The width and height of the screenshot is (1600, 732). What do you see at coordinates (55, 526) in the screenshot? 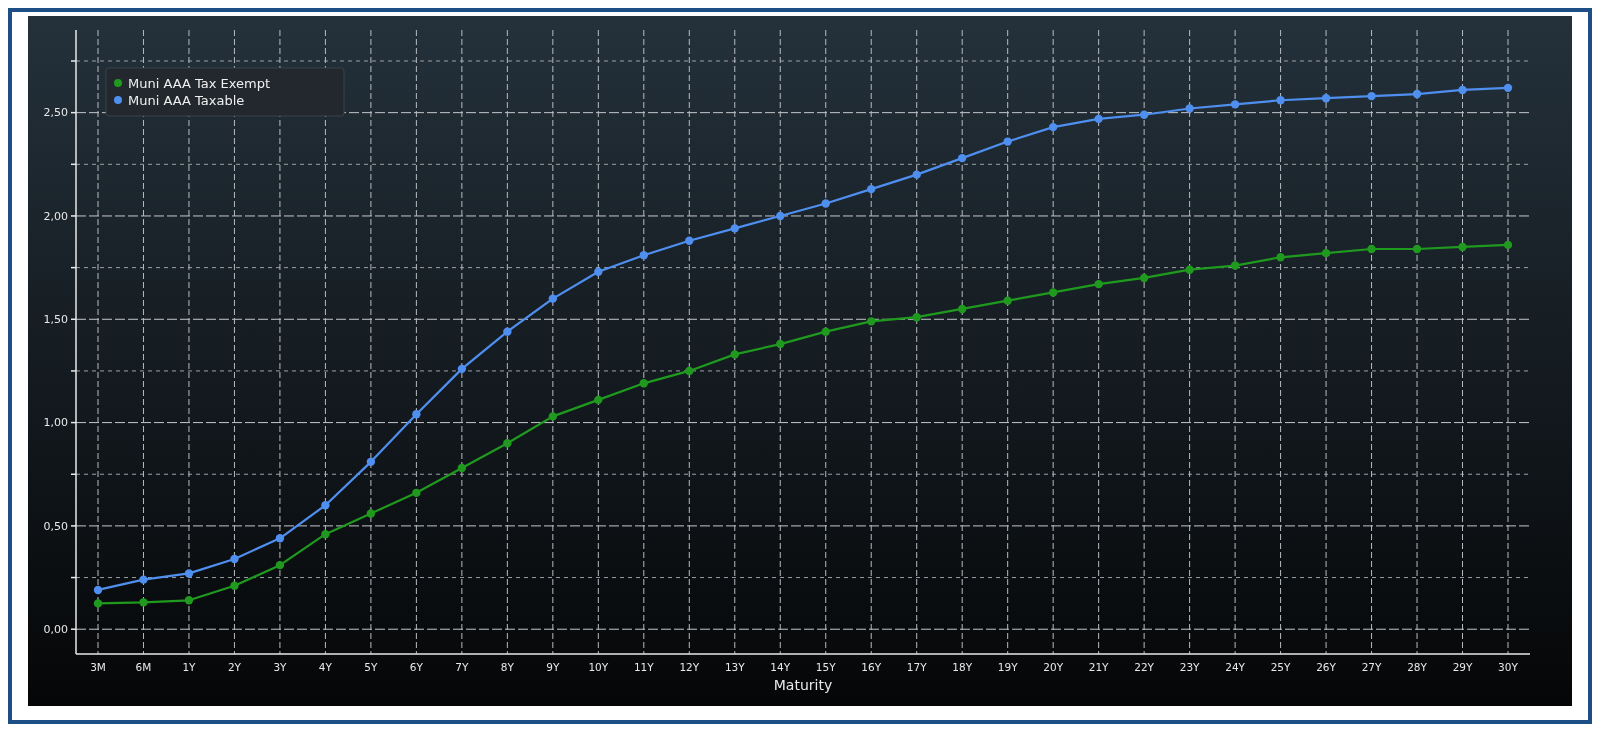
I see `y-tick-label: 0,50` at bounding box center [55, 526].